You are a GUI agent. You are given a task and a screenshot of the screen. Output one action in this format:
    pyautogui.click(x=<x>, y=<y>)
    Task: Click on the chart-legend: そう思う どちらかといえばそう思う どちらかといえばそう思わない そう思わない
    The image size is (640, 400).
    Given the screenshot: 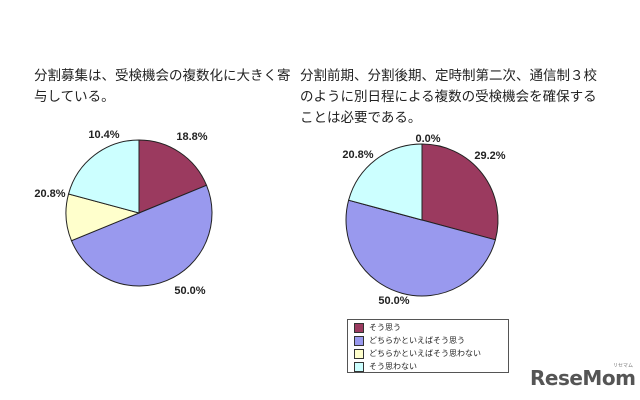 What is the action you would take?
    pyautogui.click(x=428, y=346)
    